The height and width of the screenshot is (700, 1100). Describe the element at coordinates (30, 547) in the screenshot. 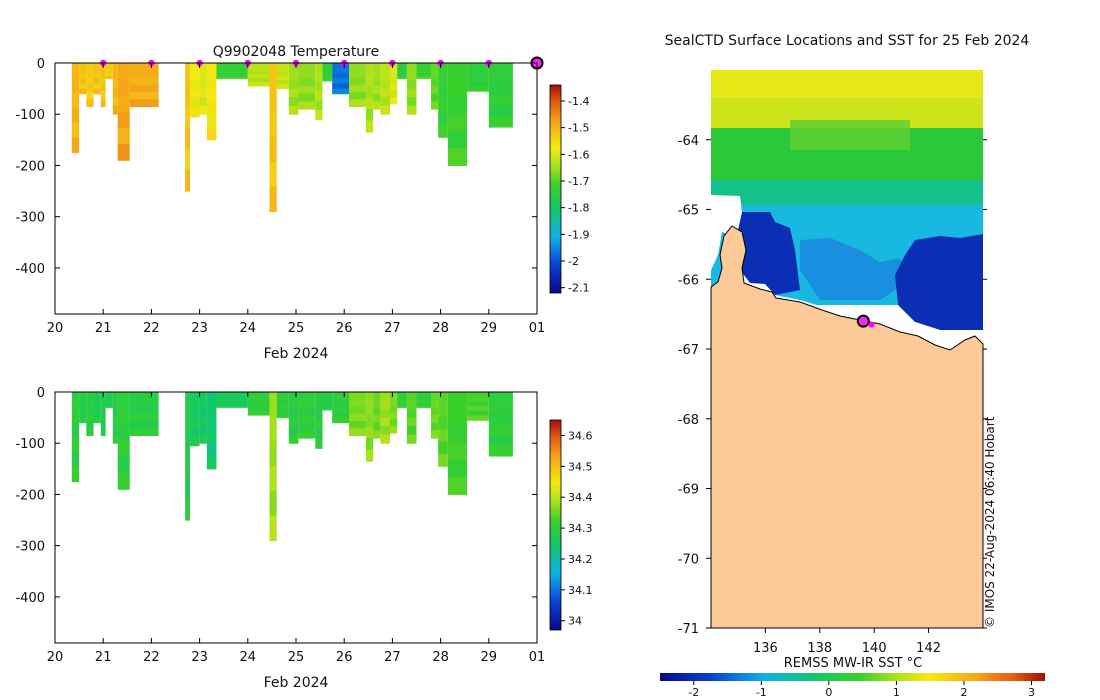

I see `y-tick-label: -300` at that location.